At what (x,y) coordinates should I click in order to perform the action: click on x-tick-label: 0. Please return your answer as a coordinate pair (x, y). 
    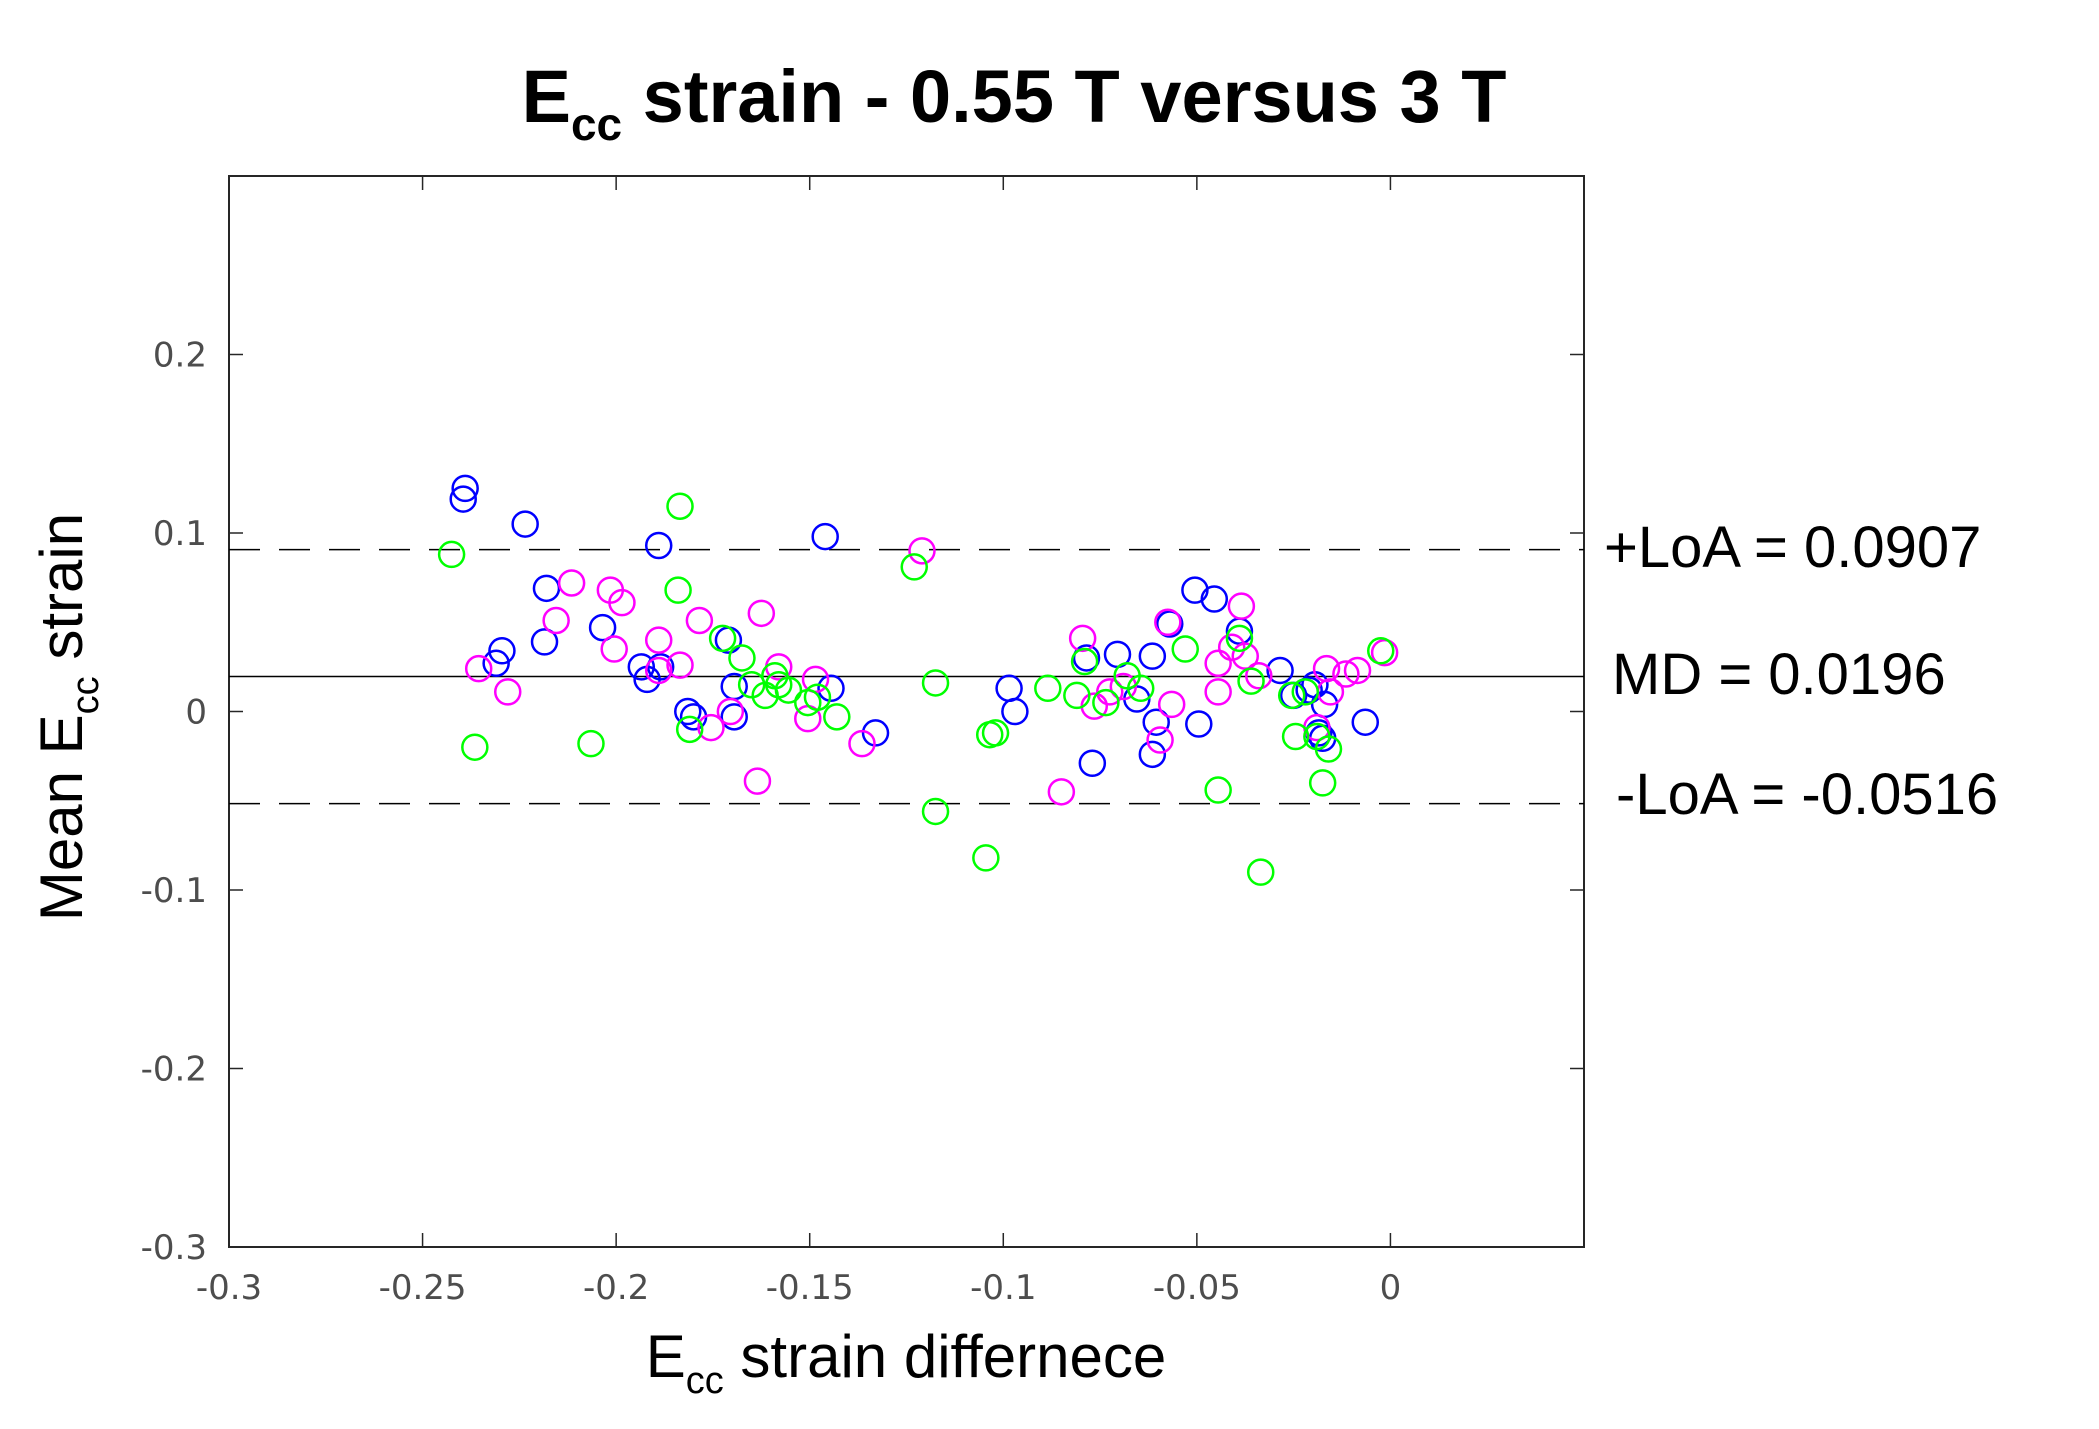
    Looking at the image, I should click on (1391, 1288).